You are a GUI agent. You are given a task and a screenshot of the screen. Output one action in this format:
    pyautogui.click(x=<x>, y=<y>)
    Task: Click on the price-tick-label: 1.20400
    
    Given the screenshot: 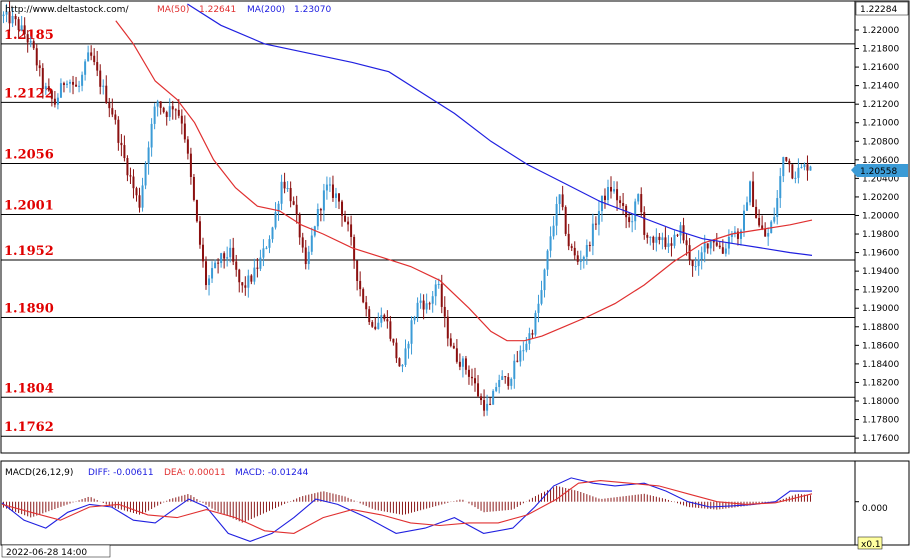 What is the action you would take?
    pyautogui.click(x=880, y=179)
    